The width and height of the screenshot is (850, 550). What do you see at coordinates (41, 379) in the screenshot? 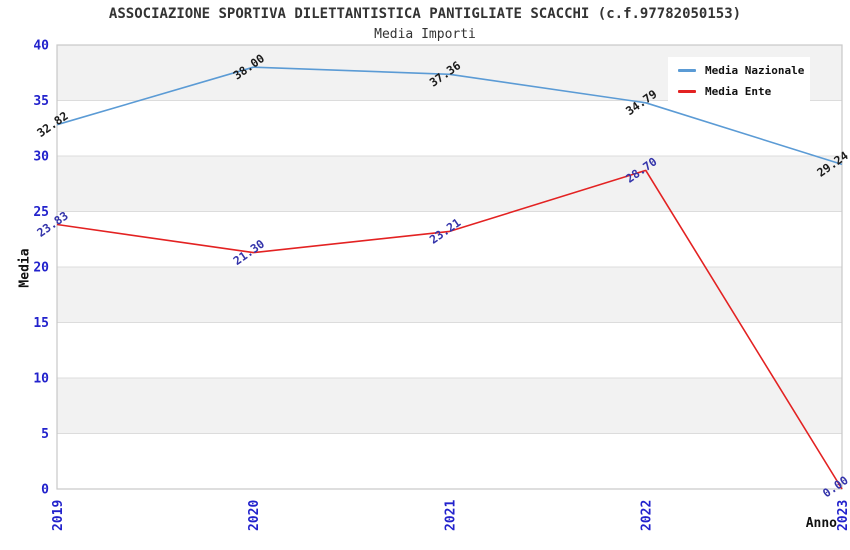
I see `y-tick-label: 10` at bounding box center [41, 379].